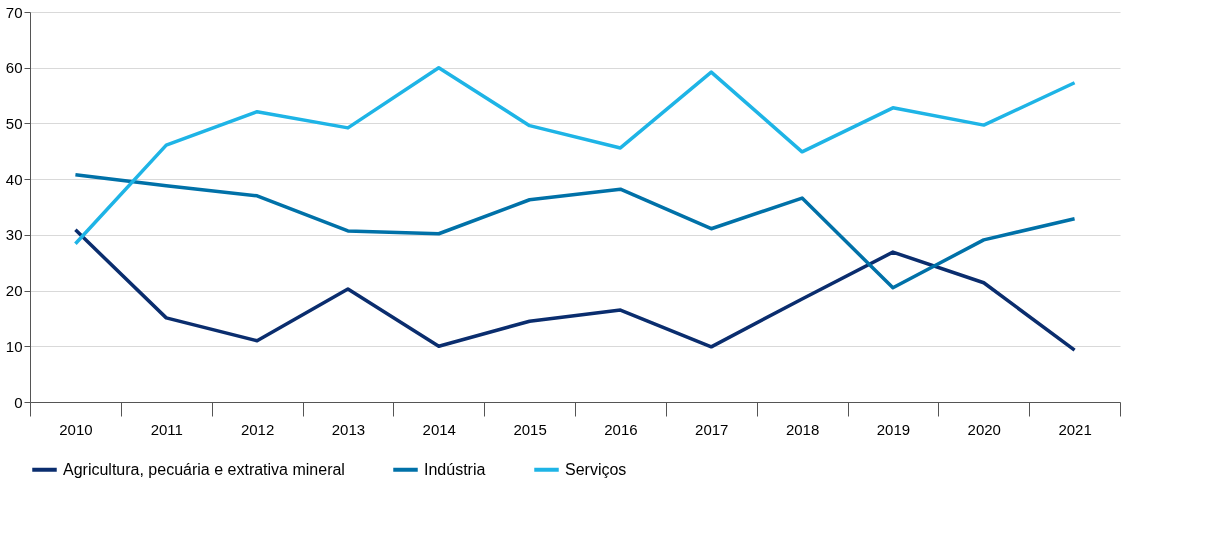 Image resolution: width=1216 pixels, height=544 pixels. Describe the element at coordinates (204, 469) in the screenshot. I see `legend-label: Agricultura, pecuária e extrativa mineral` at that location.